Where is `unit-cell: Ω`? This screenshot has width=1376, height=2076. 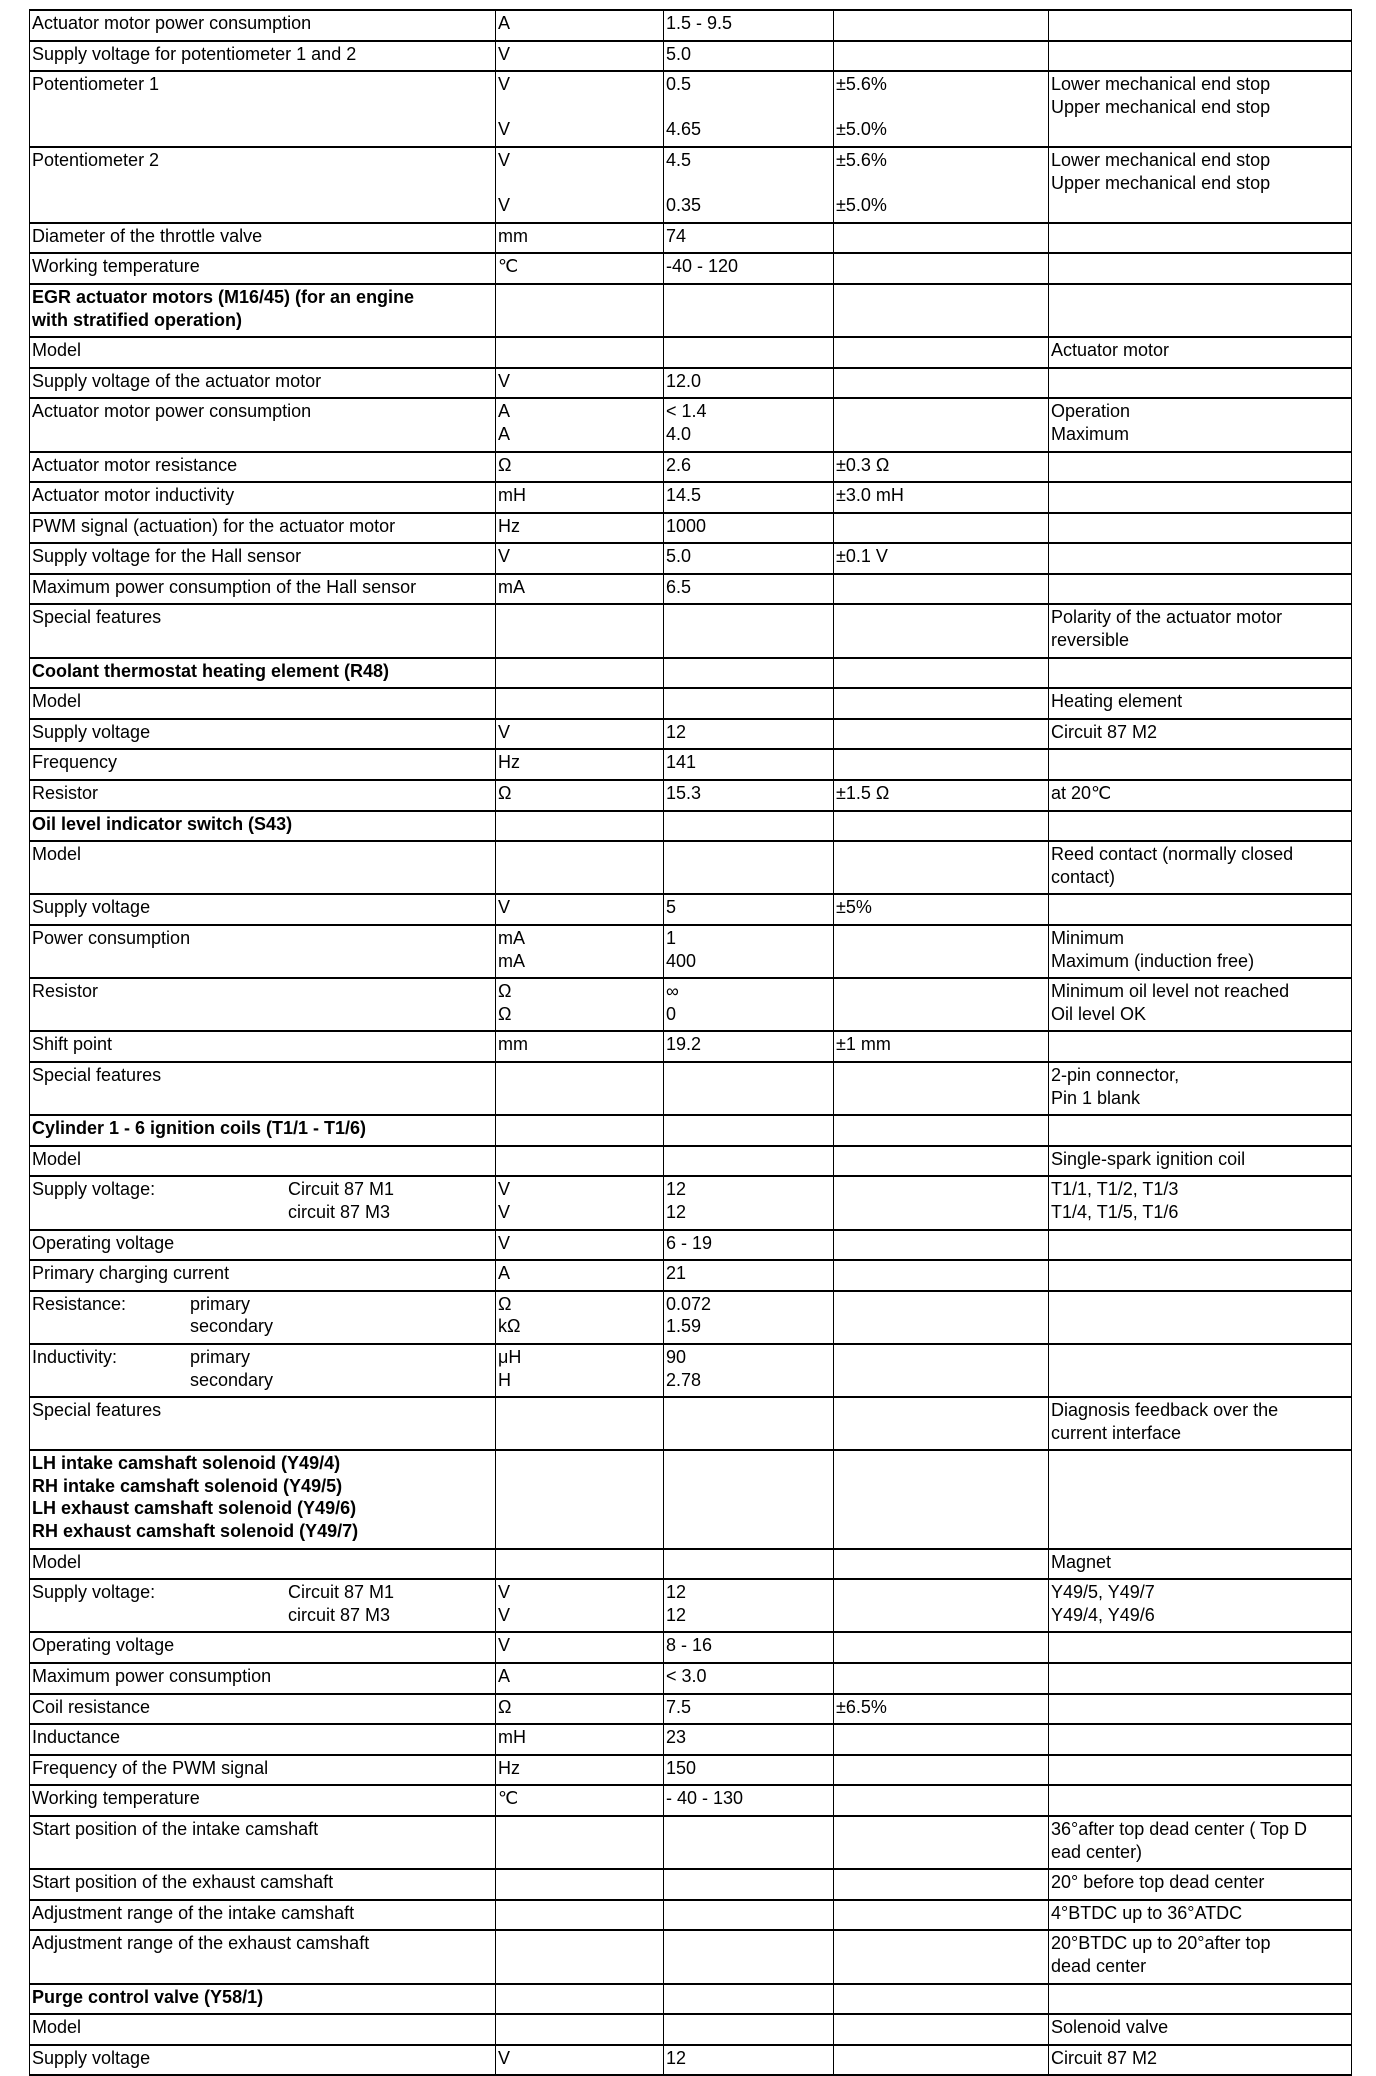
unit-cell: Ω is located at coordinates (579, 795).